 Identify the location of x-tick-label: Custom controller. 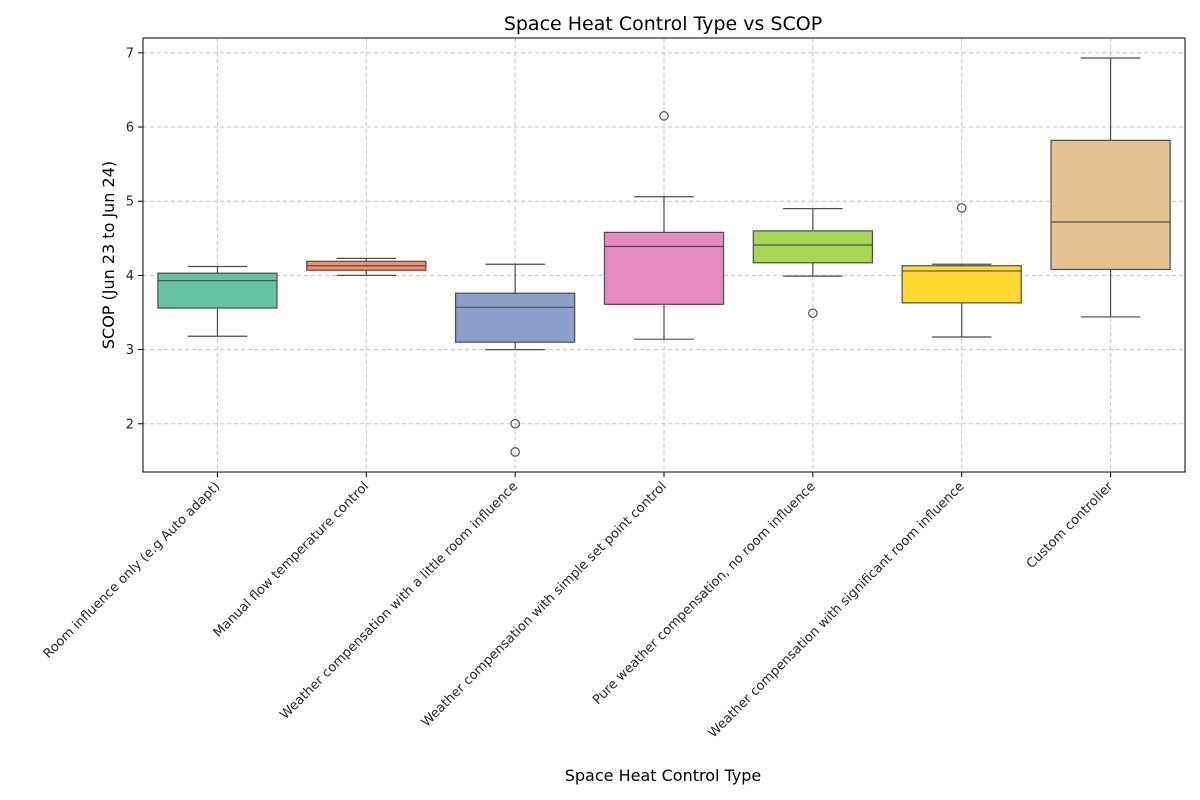
(1070, 525).